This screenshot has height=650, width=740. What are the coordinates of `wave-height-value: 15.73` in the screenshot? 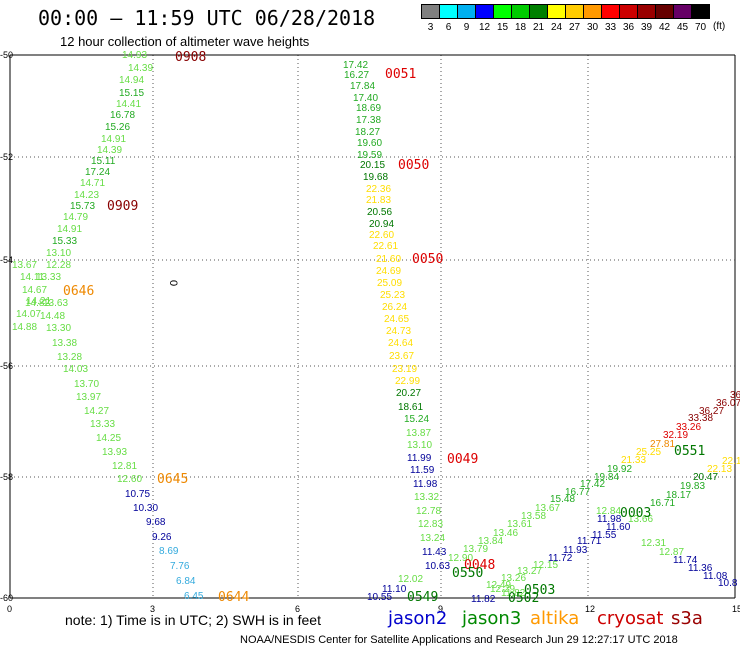 It's located at (83, 206).